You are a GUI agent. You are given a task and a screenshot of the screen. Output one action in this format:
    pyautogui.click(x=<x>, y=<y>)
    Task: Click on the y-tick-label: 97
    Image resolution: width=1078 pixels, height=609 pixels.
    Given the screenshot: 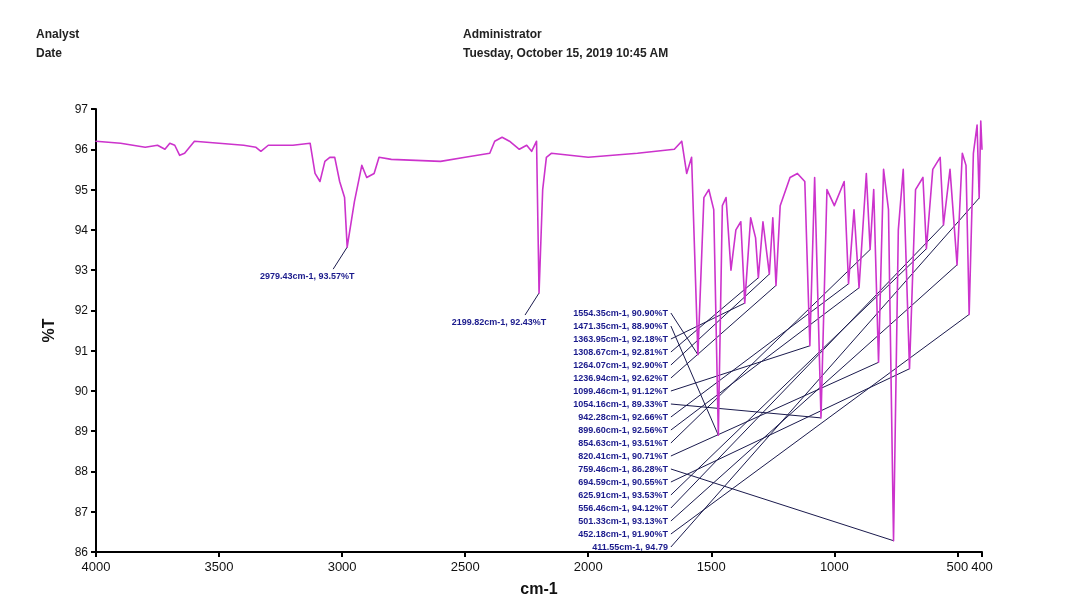 What is the action you would take?
    pyautogui.click(x=81, y=109)
    